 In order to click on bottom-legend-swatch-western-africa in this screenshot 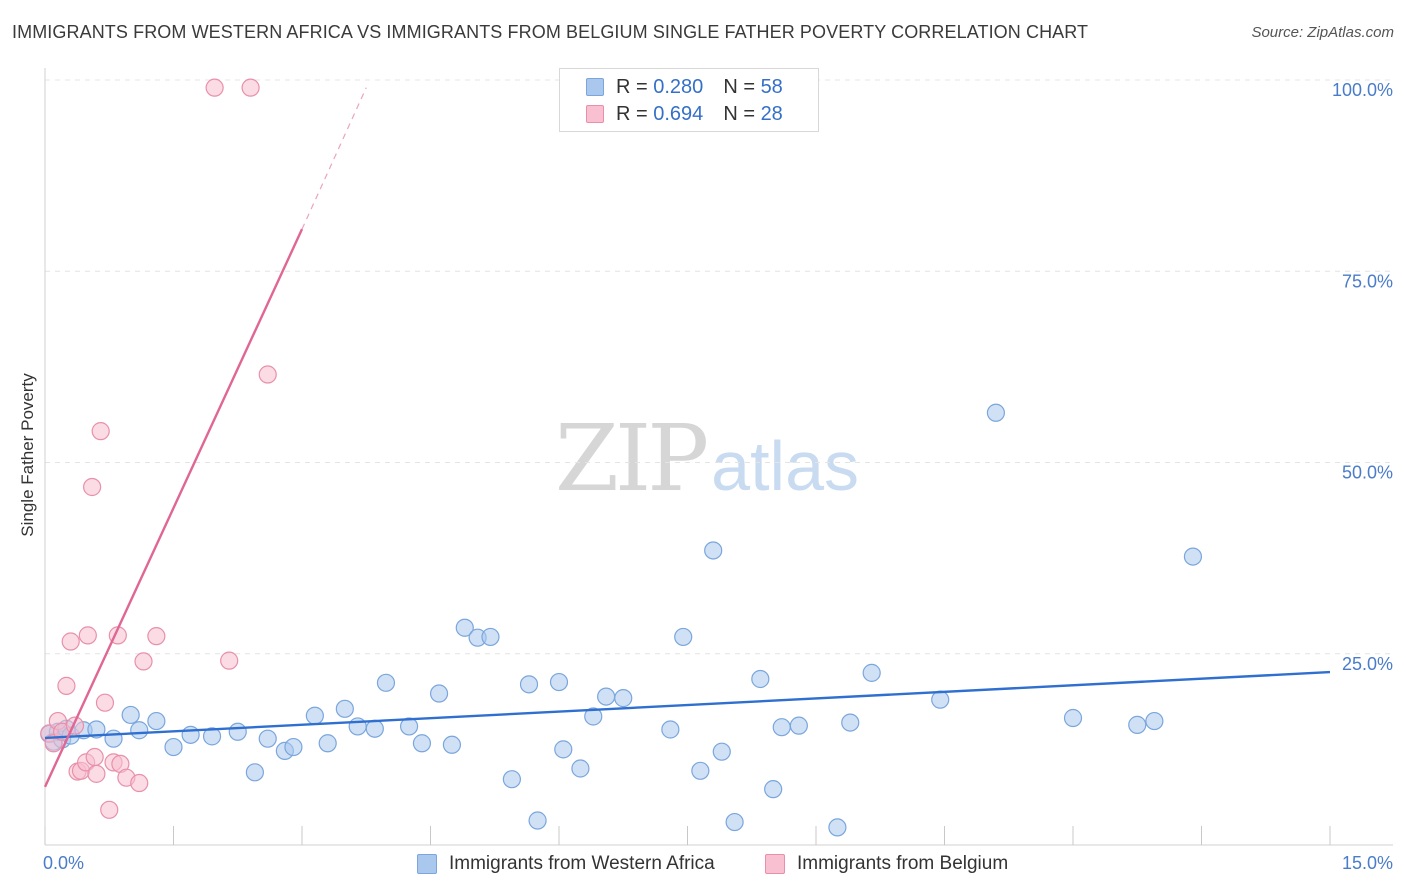, I will do `click(427, 864)`.